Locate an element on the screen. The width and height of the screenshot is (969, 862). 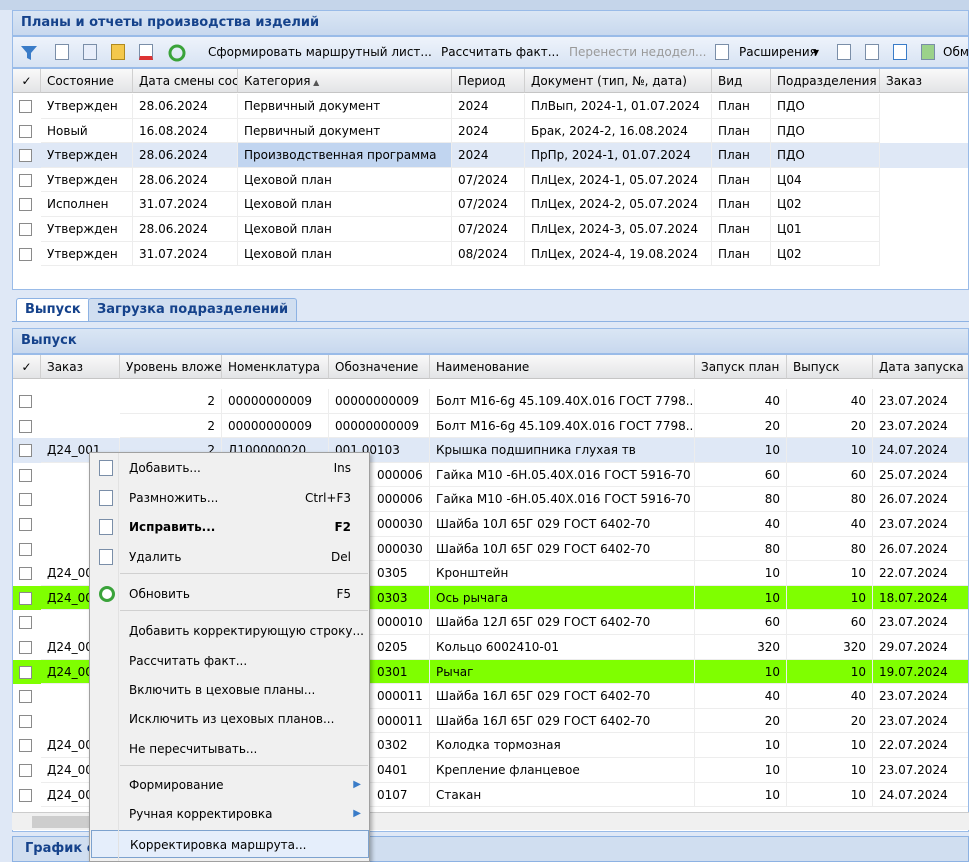
column-header: Категория ▲ is located at coordinates (345, 81).